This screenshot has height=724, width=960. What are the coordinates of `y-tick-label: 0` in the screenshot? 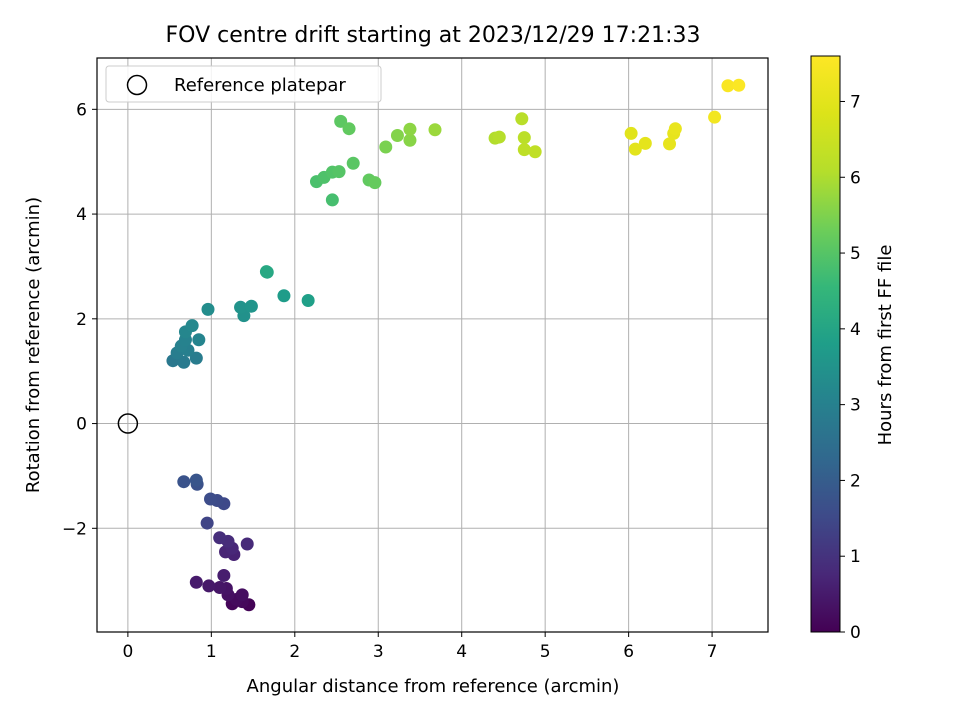 It's located at (81, 425).